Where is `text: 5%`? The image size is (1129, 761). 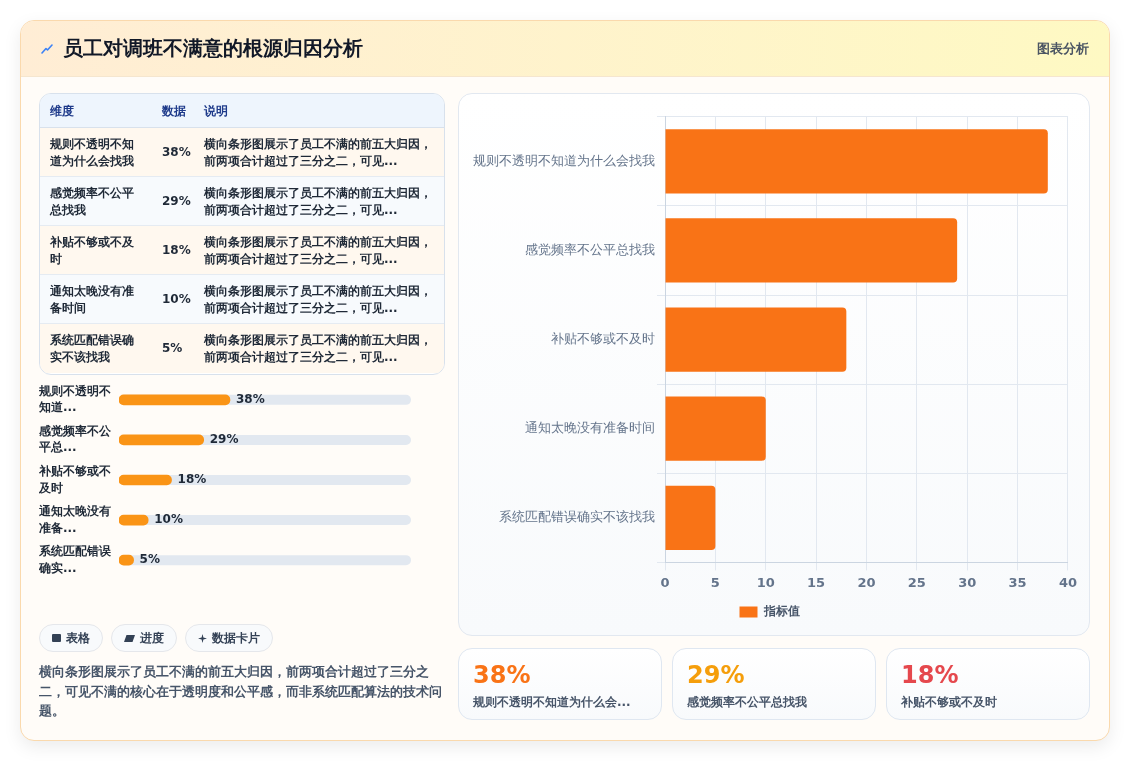 text: 5% is located at coordinates (172, 348).